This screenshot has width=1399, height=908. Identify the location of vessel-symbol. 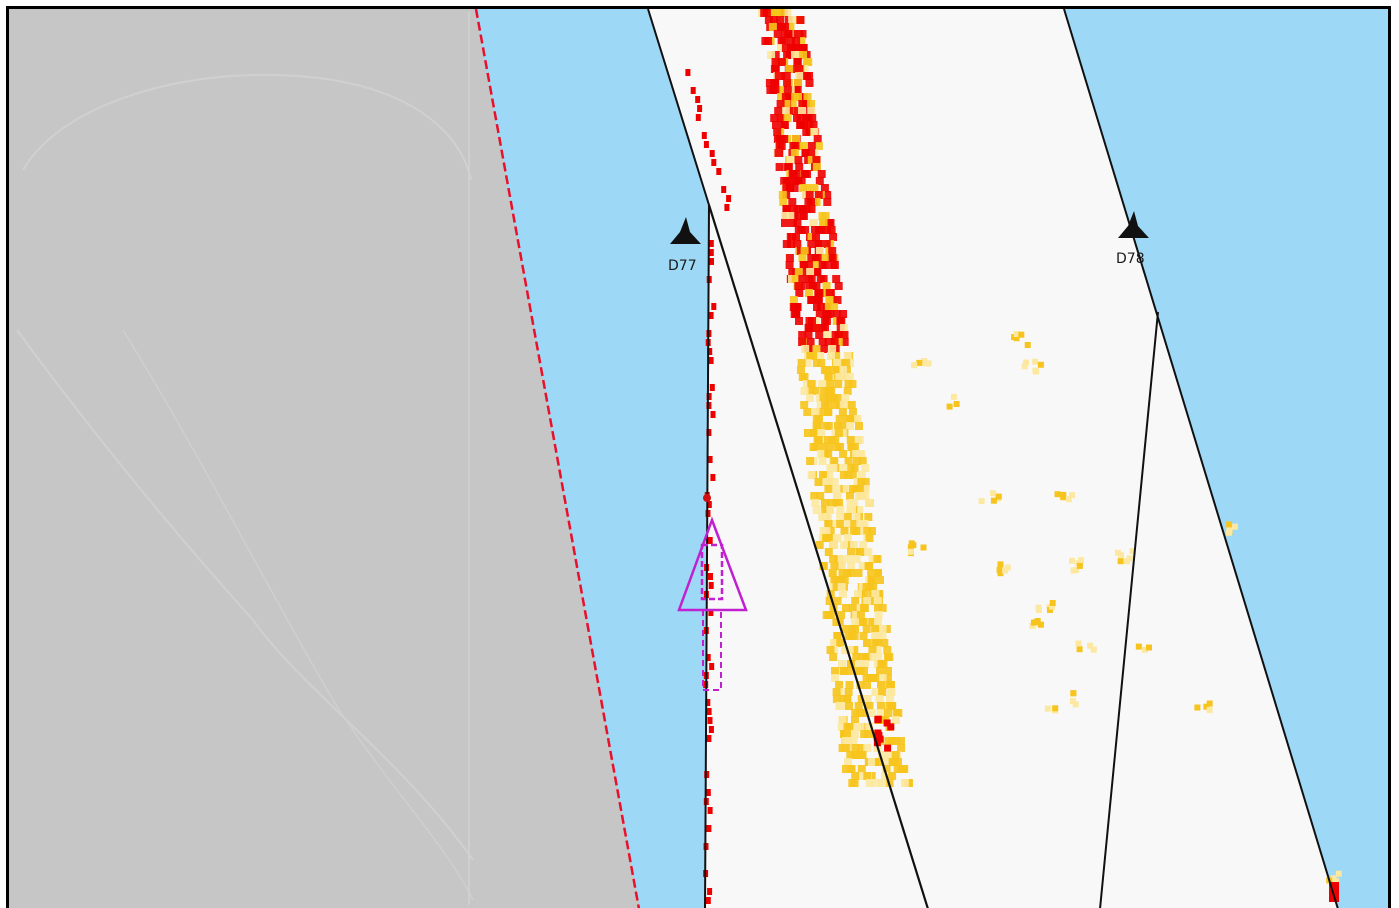
(712, 592).